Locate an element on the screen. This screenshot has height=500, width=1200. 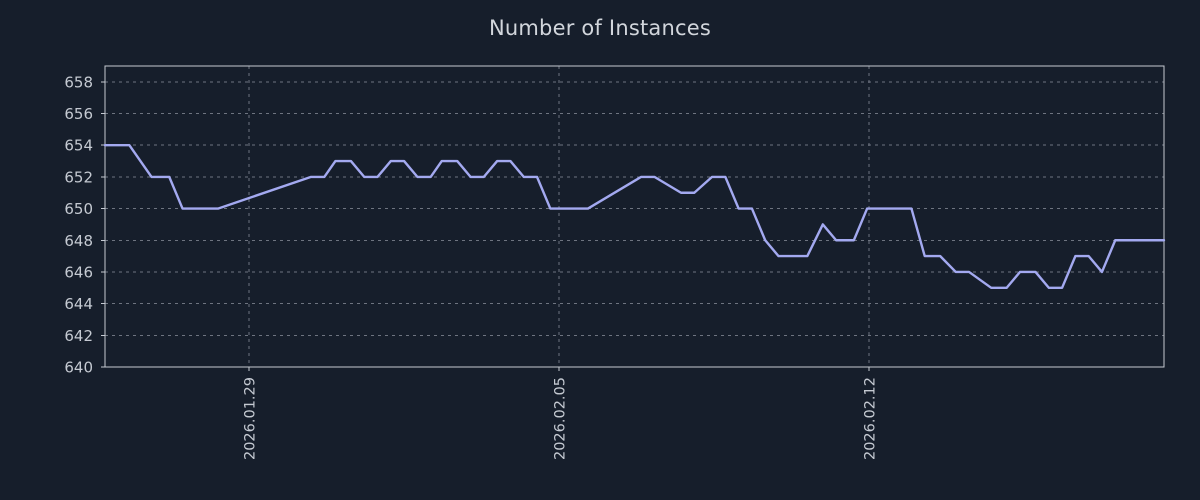
y-tick-label: 658 is located at coordinates (78, 82).